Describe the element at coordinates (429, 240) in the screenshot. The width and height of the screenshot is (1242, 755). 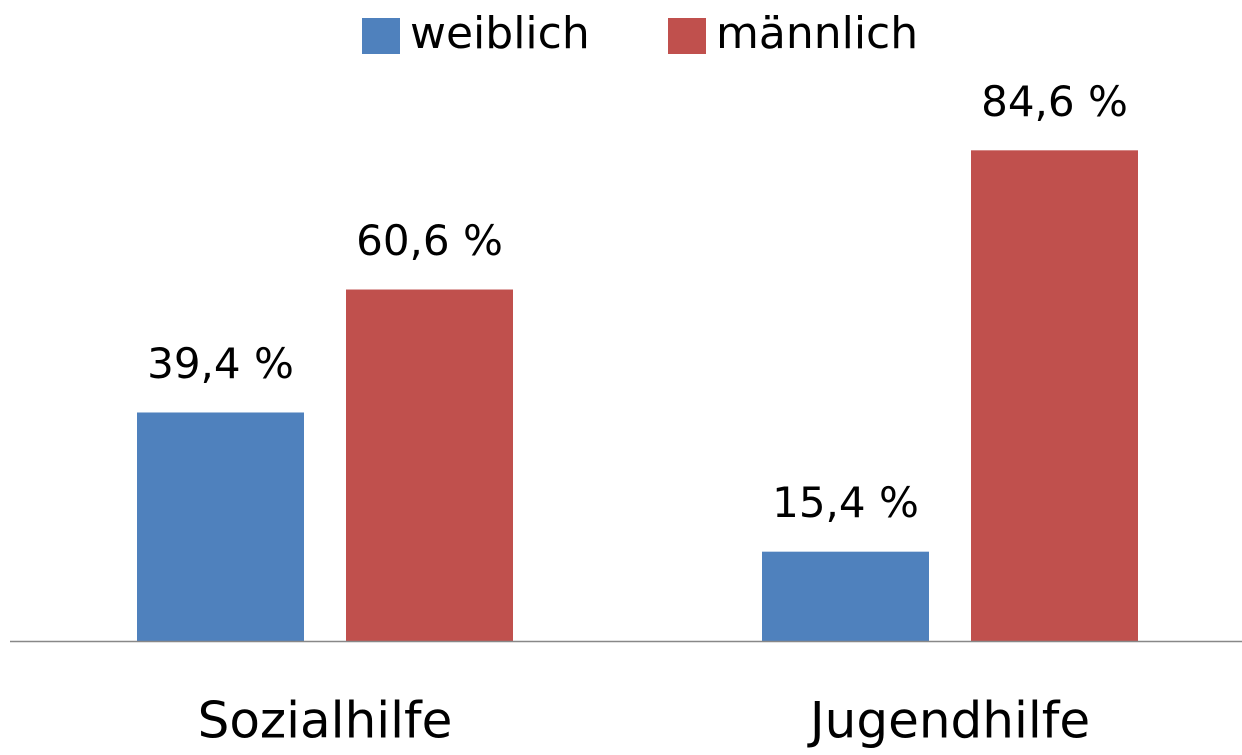
I see `value-label: 60,6 %` at that location.